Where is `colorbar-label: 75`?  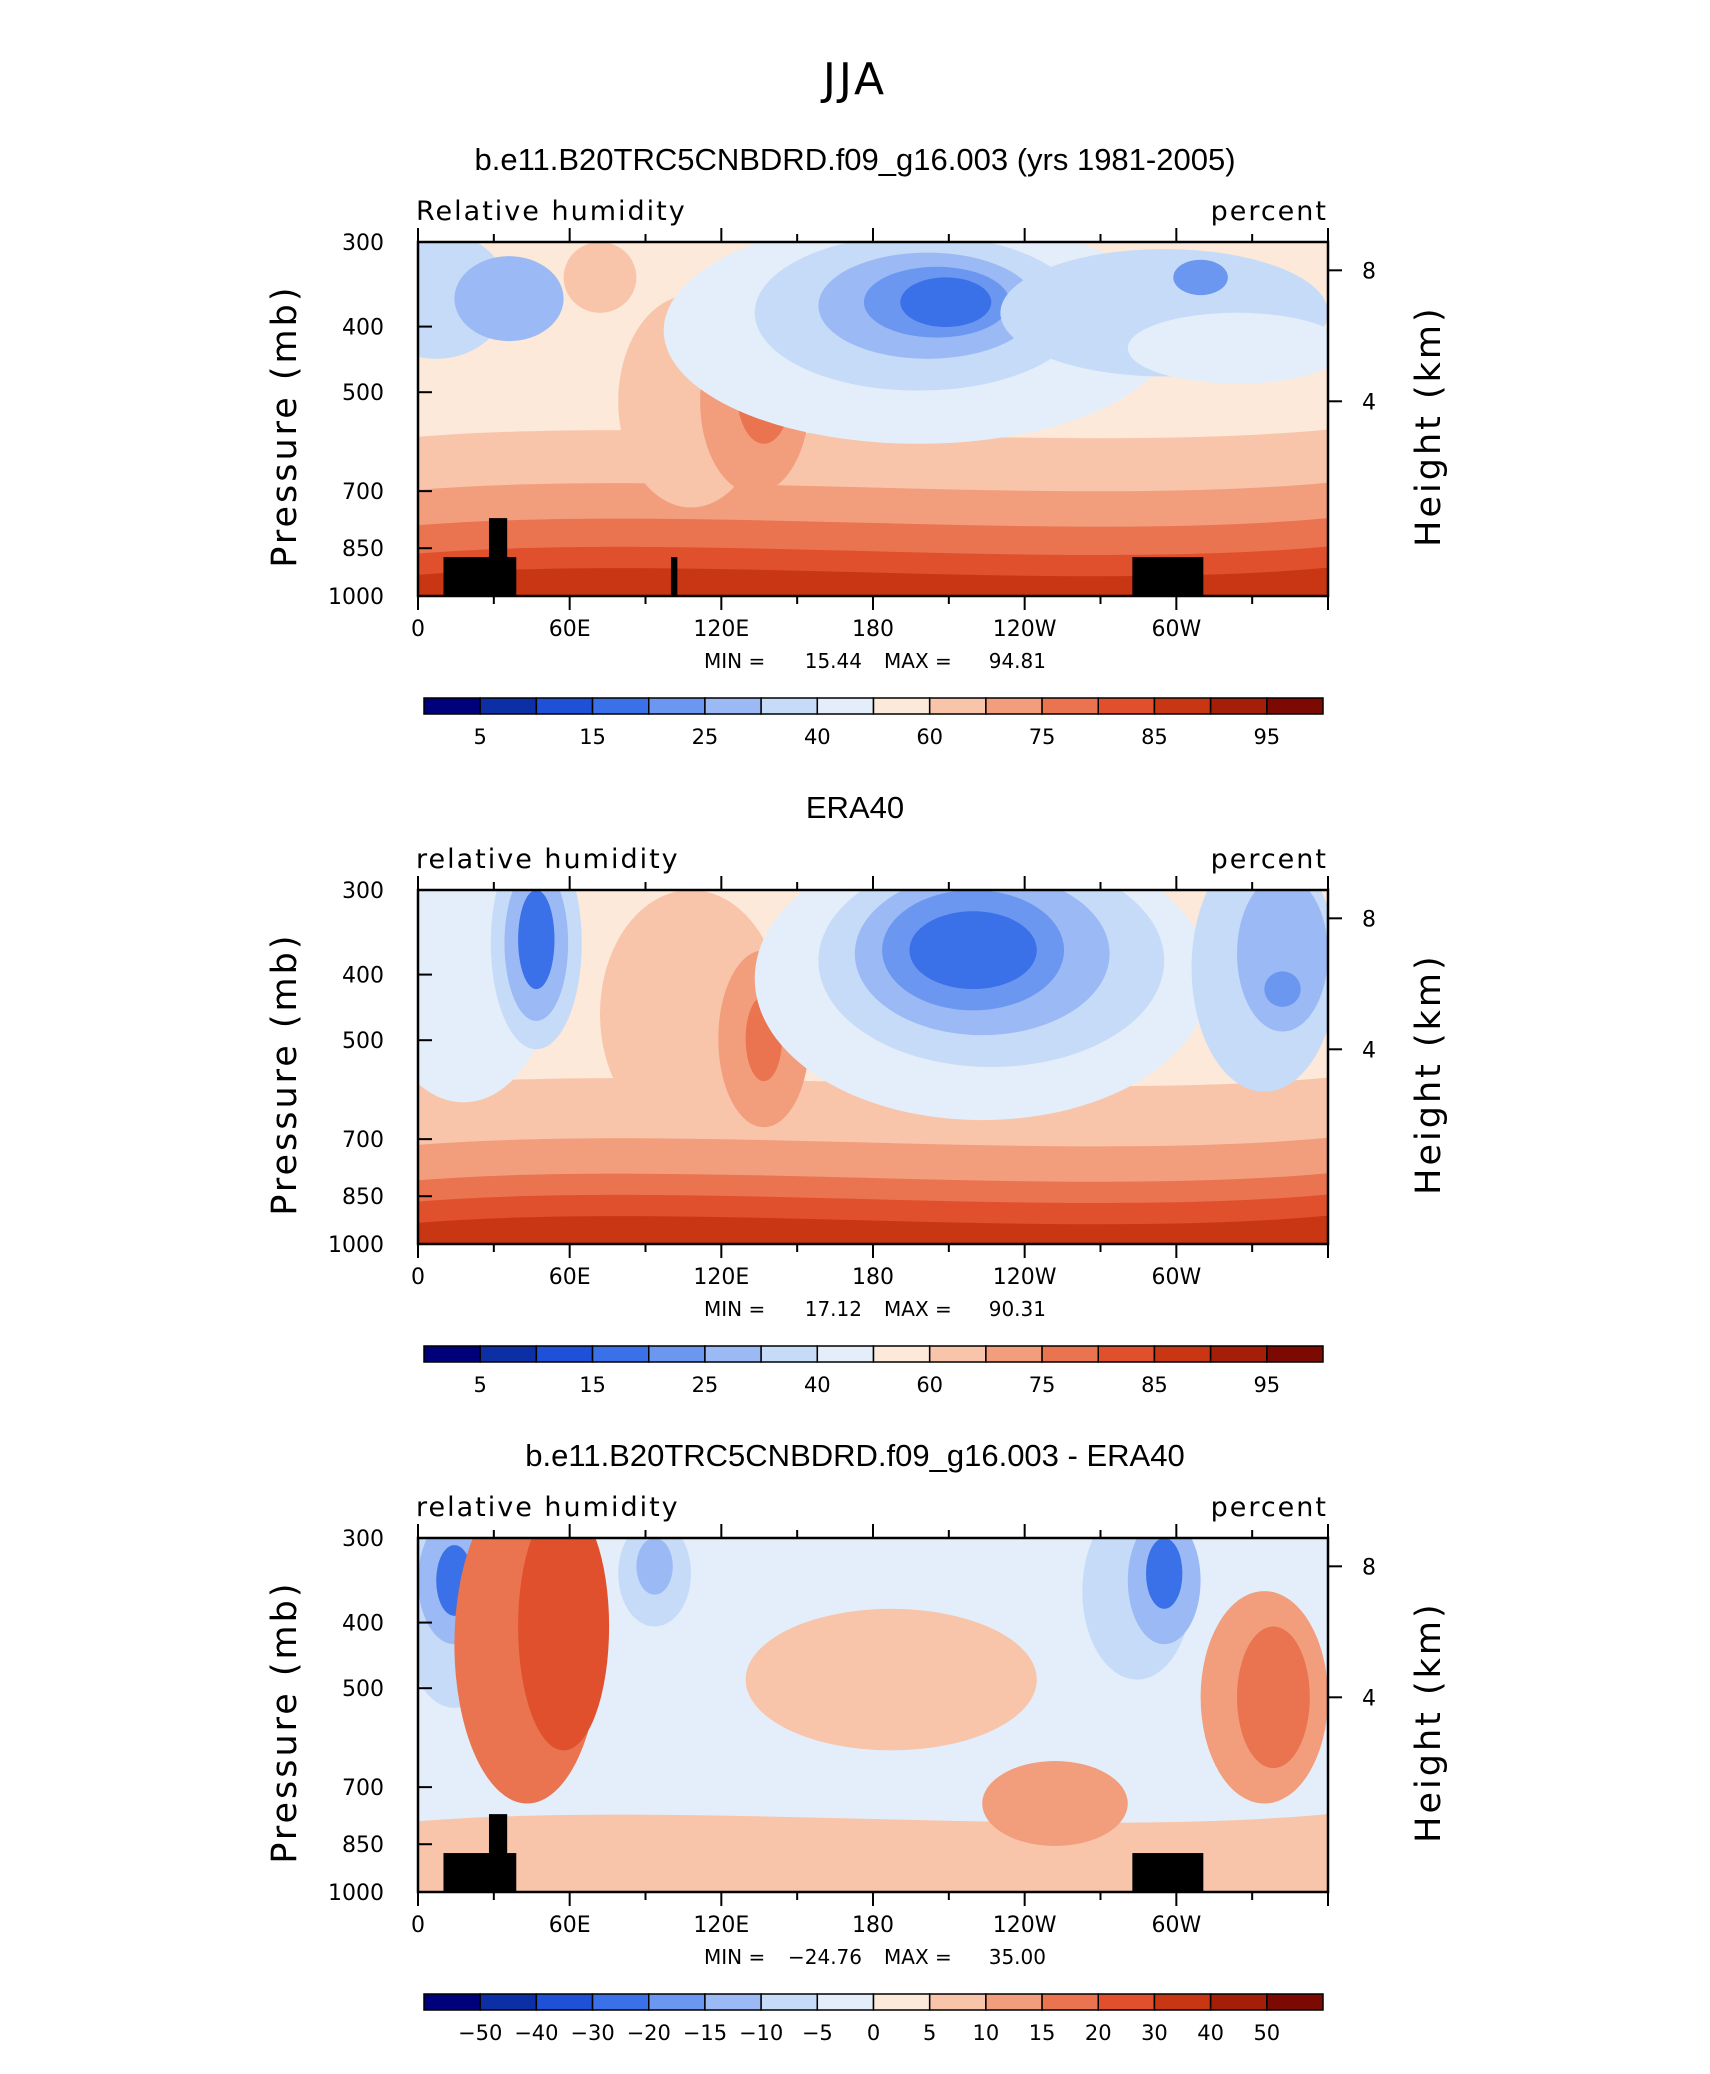 colorbar-label: 75 is located at coordinates (1042, 1385).